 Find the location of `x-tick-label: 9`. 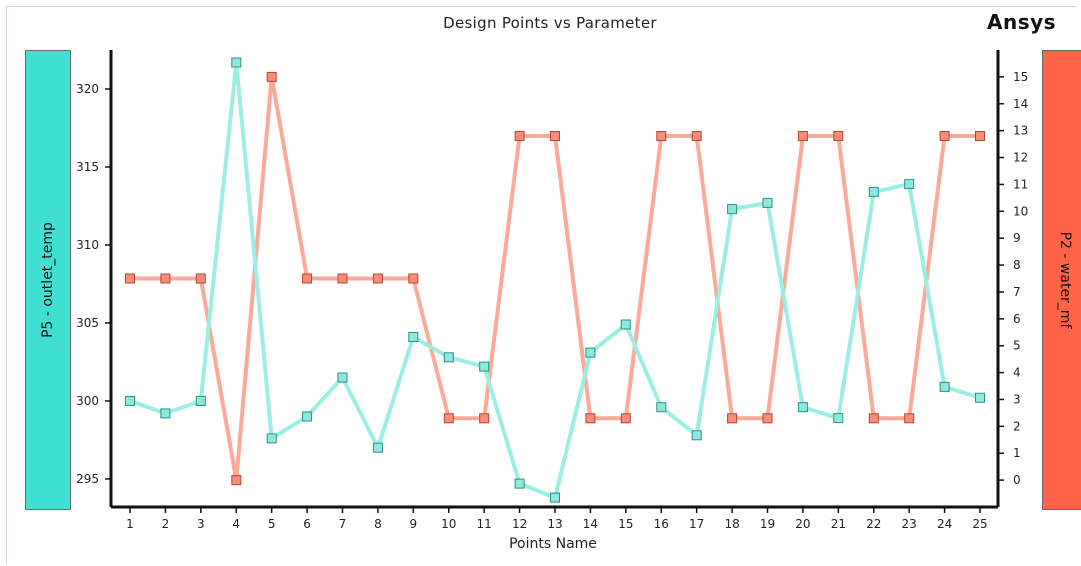

x-tick-label: 9 is located at coordinates (414, 524).